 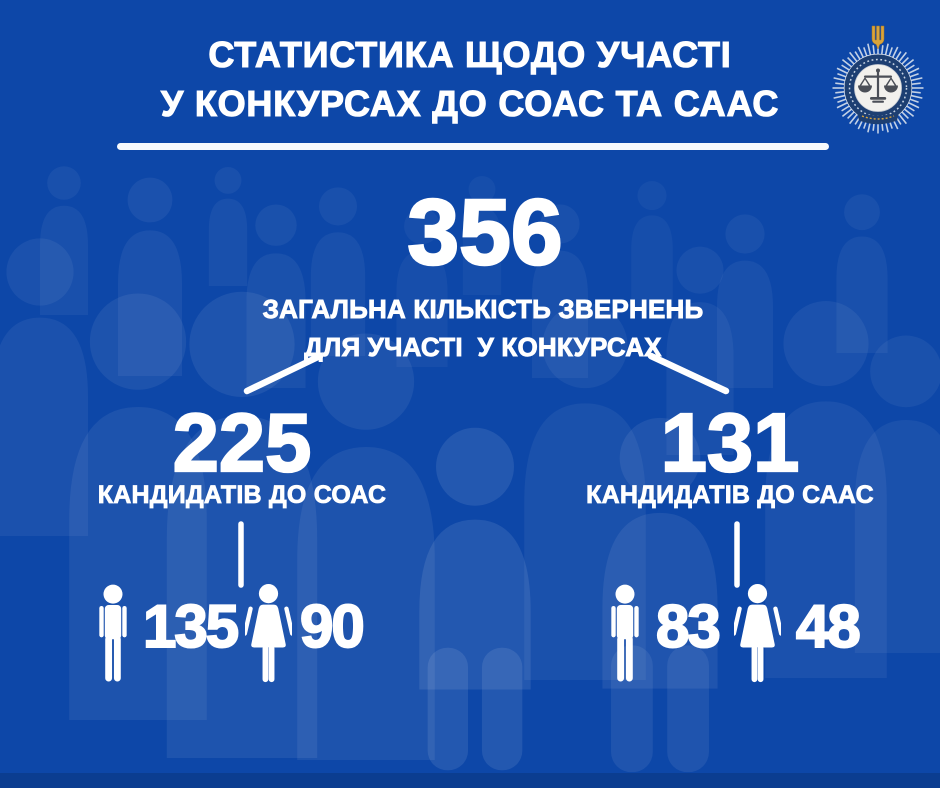 What do you see at coordinates (878, 37) in the screenshot?
I see `trident-icon` at bounding box center [878, 37].